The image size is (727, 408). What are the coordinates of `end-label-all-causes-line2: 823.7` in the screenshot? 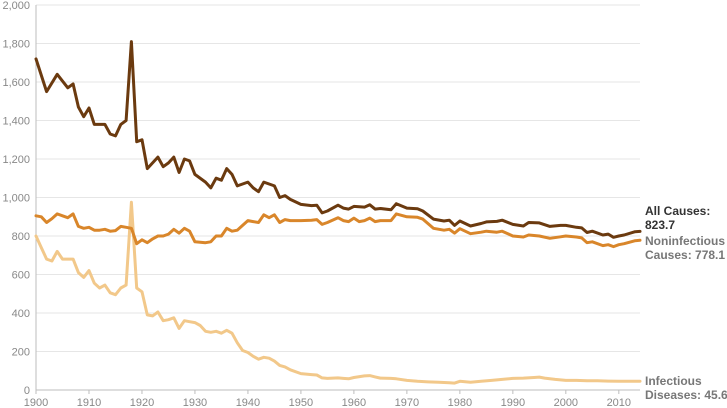 It's located at (660, 225).